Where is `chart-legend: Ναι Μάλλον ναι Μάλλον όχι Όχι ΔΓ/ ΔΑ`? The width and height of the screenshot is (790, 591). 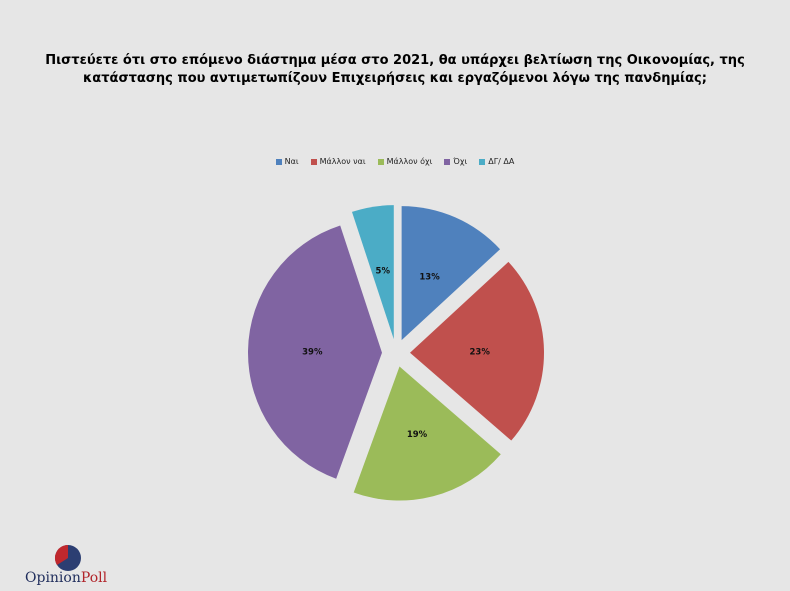 chart-legend: Ναι Μάλλον ναι Μάλλον όχι Όχι ΔΓ/ ΔΑ is located at coordinates (395, 161).